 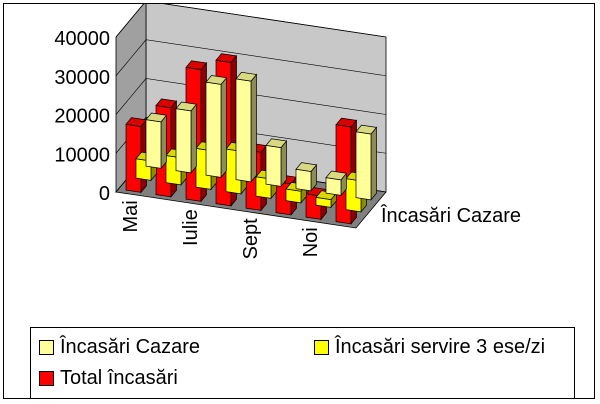 I want to click on legend-item-total: Total încasări, so click(x=108, y=378).